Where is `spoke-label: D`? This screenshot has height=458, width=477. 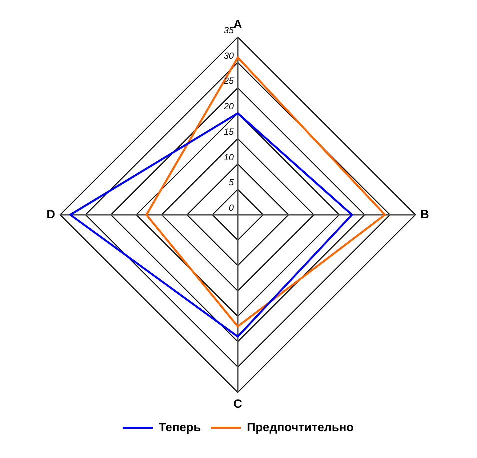 spoke-label: D is located at coordinates (51, 214).